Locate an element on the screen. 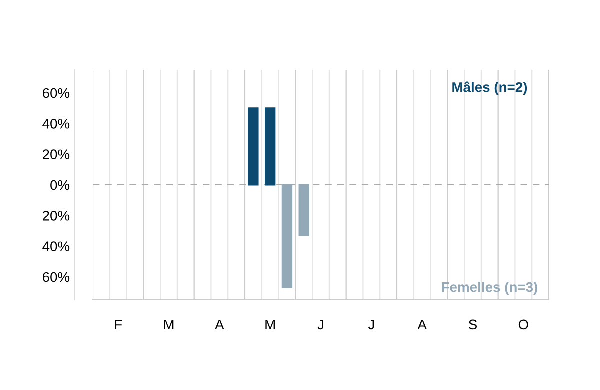  text: Femelles (n=3) is located at coordinates (490, 288).